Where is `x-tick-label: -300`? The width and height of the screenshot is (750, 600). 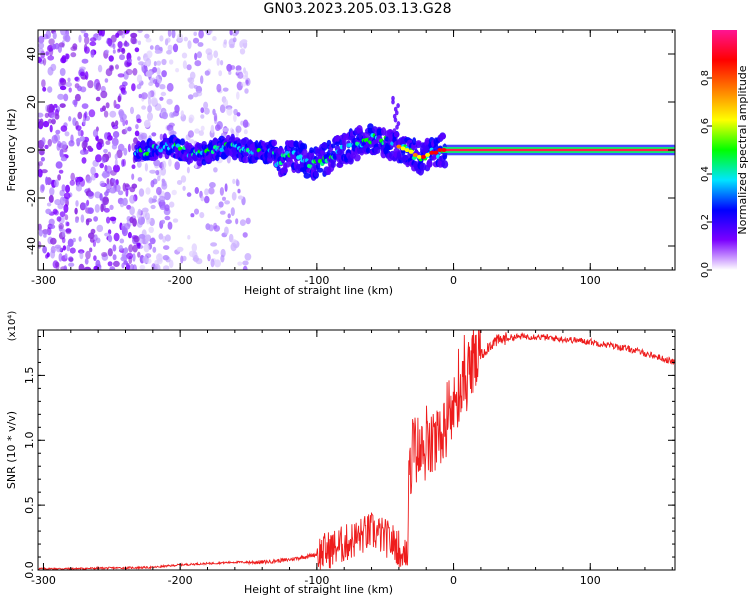 x-tick-label: -300 is located at coordinates (43, 280).